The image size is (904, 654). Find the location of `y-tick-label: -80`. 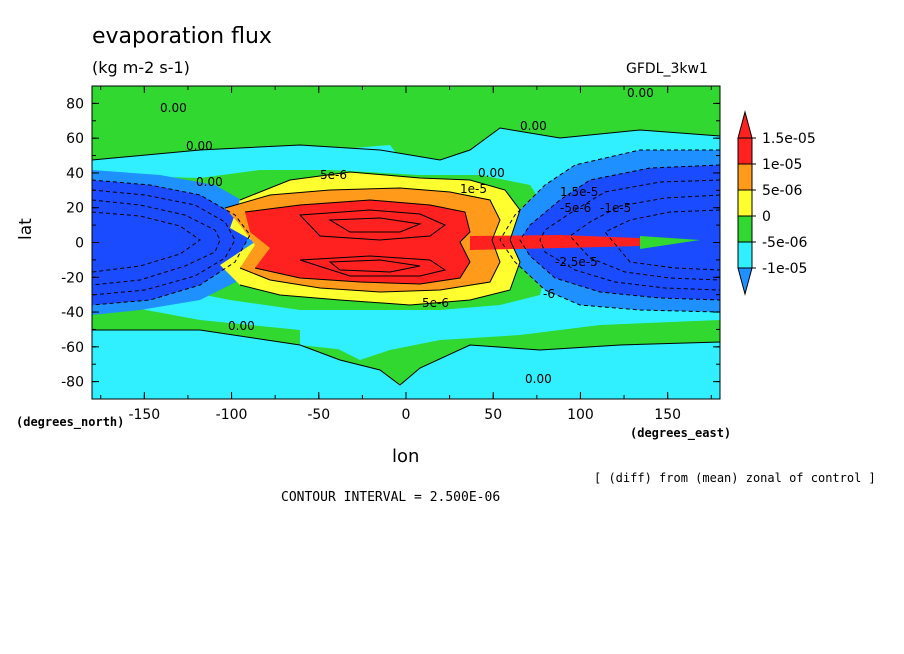

y-tick-label: -80 is located at coordinates (72, 383).